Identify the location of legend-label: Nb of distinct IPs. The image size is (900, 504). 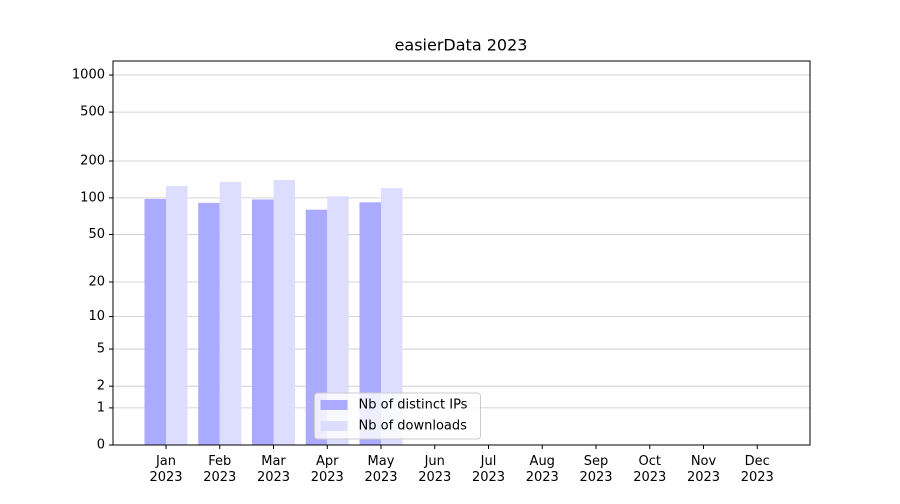
(413, 405).